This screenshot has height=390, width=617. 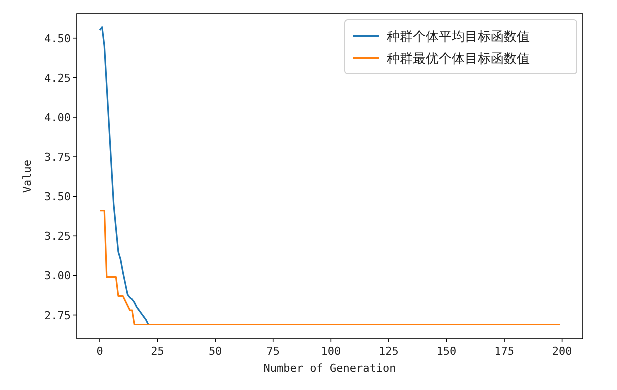 I want to click on x-tick-label: 50, so click(x=215, y=351).